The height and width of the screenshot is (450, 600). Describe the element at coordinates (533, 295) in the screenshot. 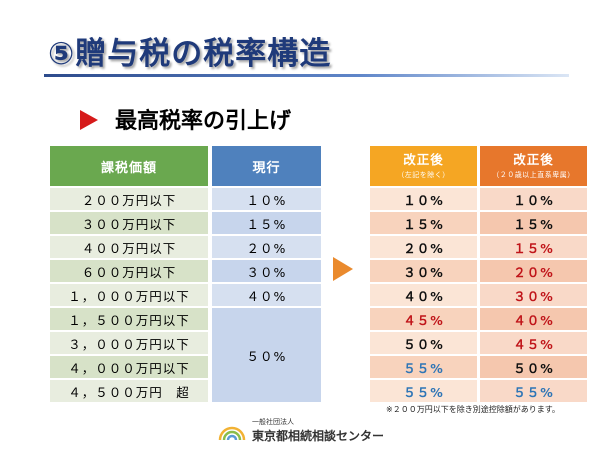

I see `revised-lineal-rate-cell: ３０%` at that location.